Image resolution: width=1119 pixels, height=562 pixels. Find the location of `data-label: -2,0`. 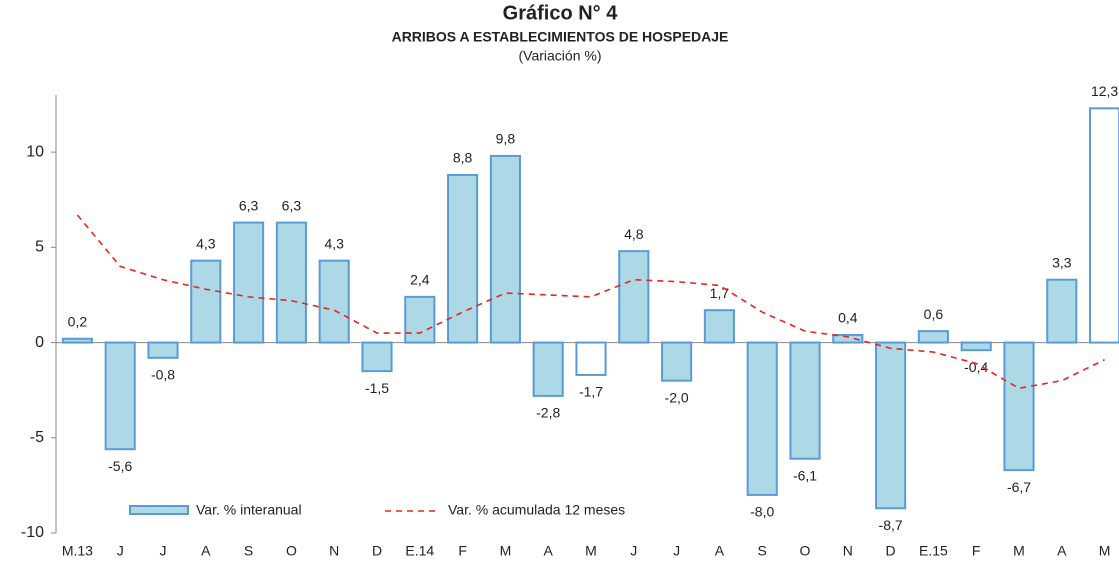

data-label: -2,0 is located at coordinates (677, 397).